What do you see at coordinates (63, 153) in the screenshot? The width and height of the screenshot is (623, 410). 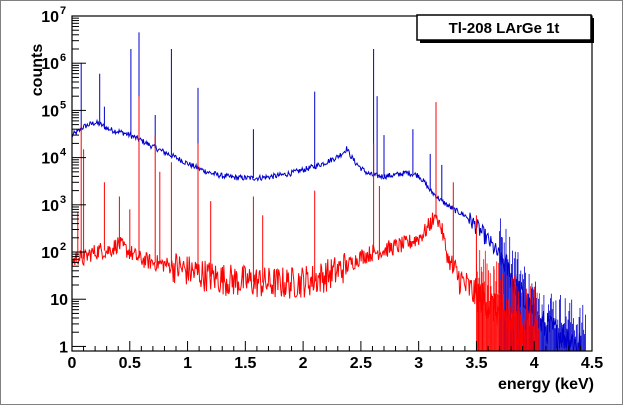 I see `y-tick-exponent-4: 4` at bounding box center [63, 153].